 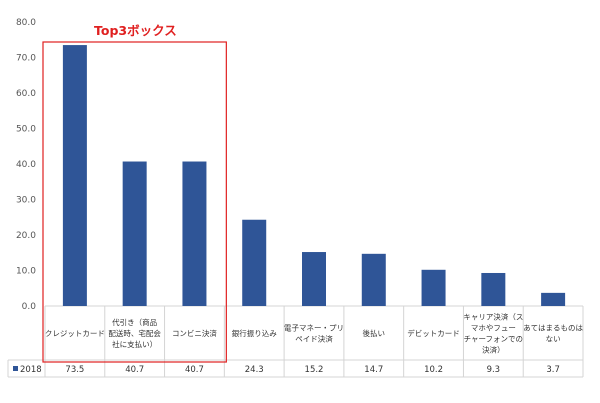 I want to click on category-label: 代引き（商品, so click(x=134, y=322).